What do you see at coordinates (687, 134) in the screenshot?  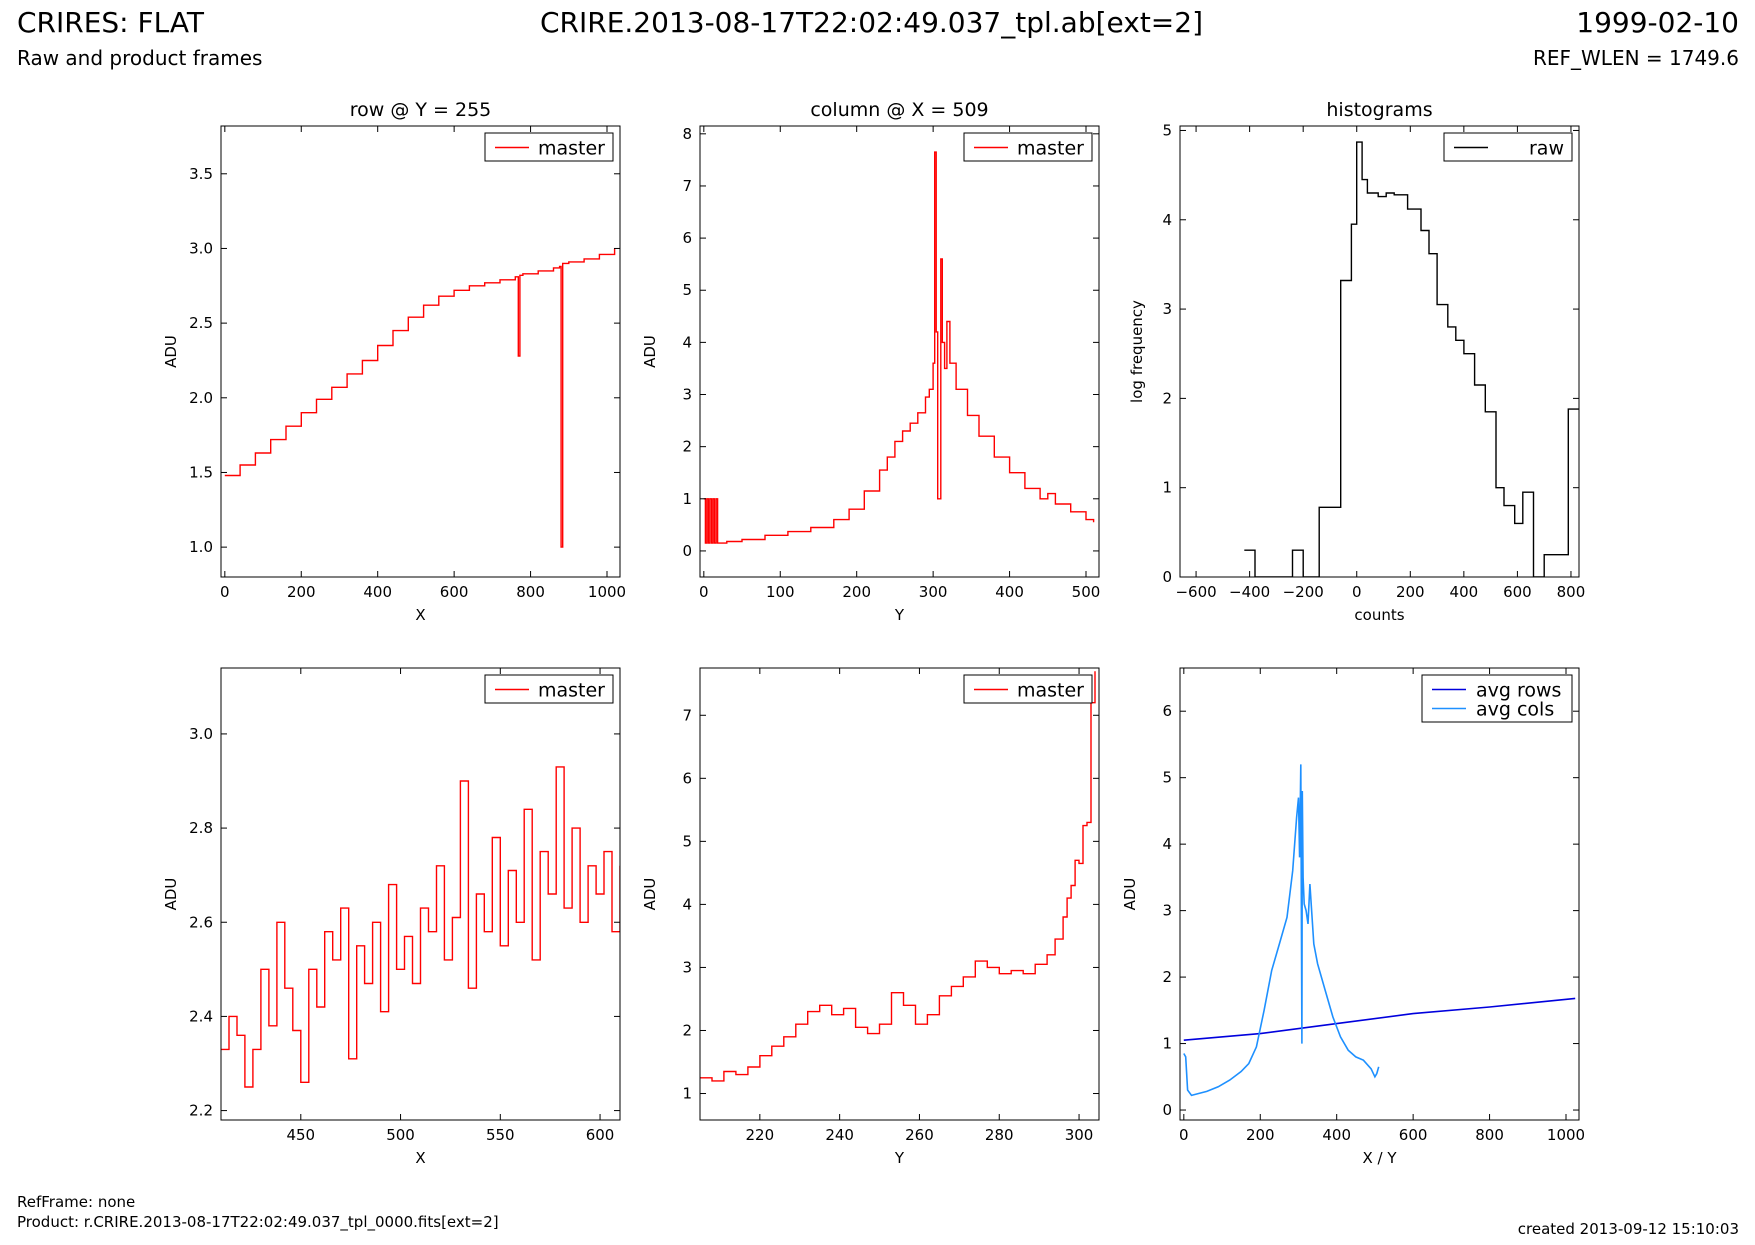 I see `y-tick-label: 8` at bounding box center [687, 134].